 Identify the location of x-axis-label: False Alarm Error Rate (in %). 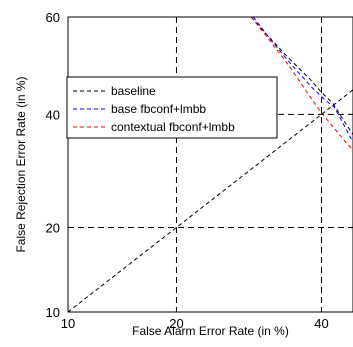
(210, 331).